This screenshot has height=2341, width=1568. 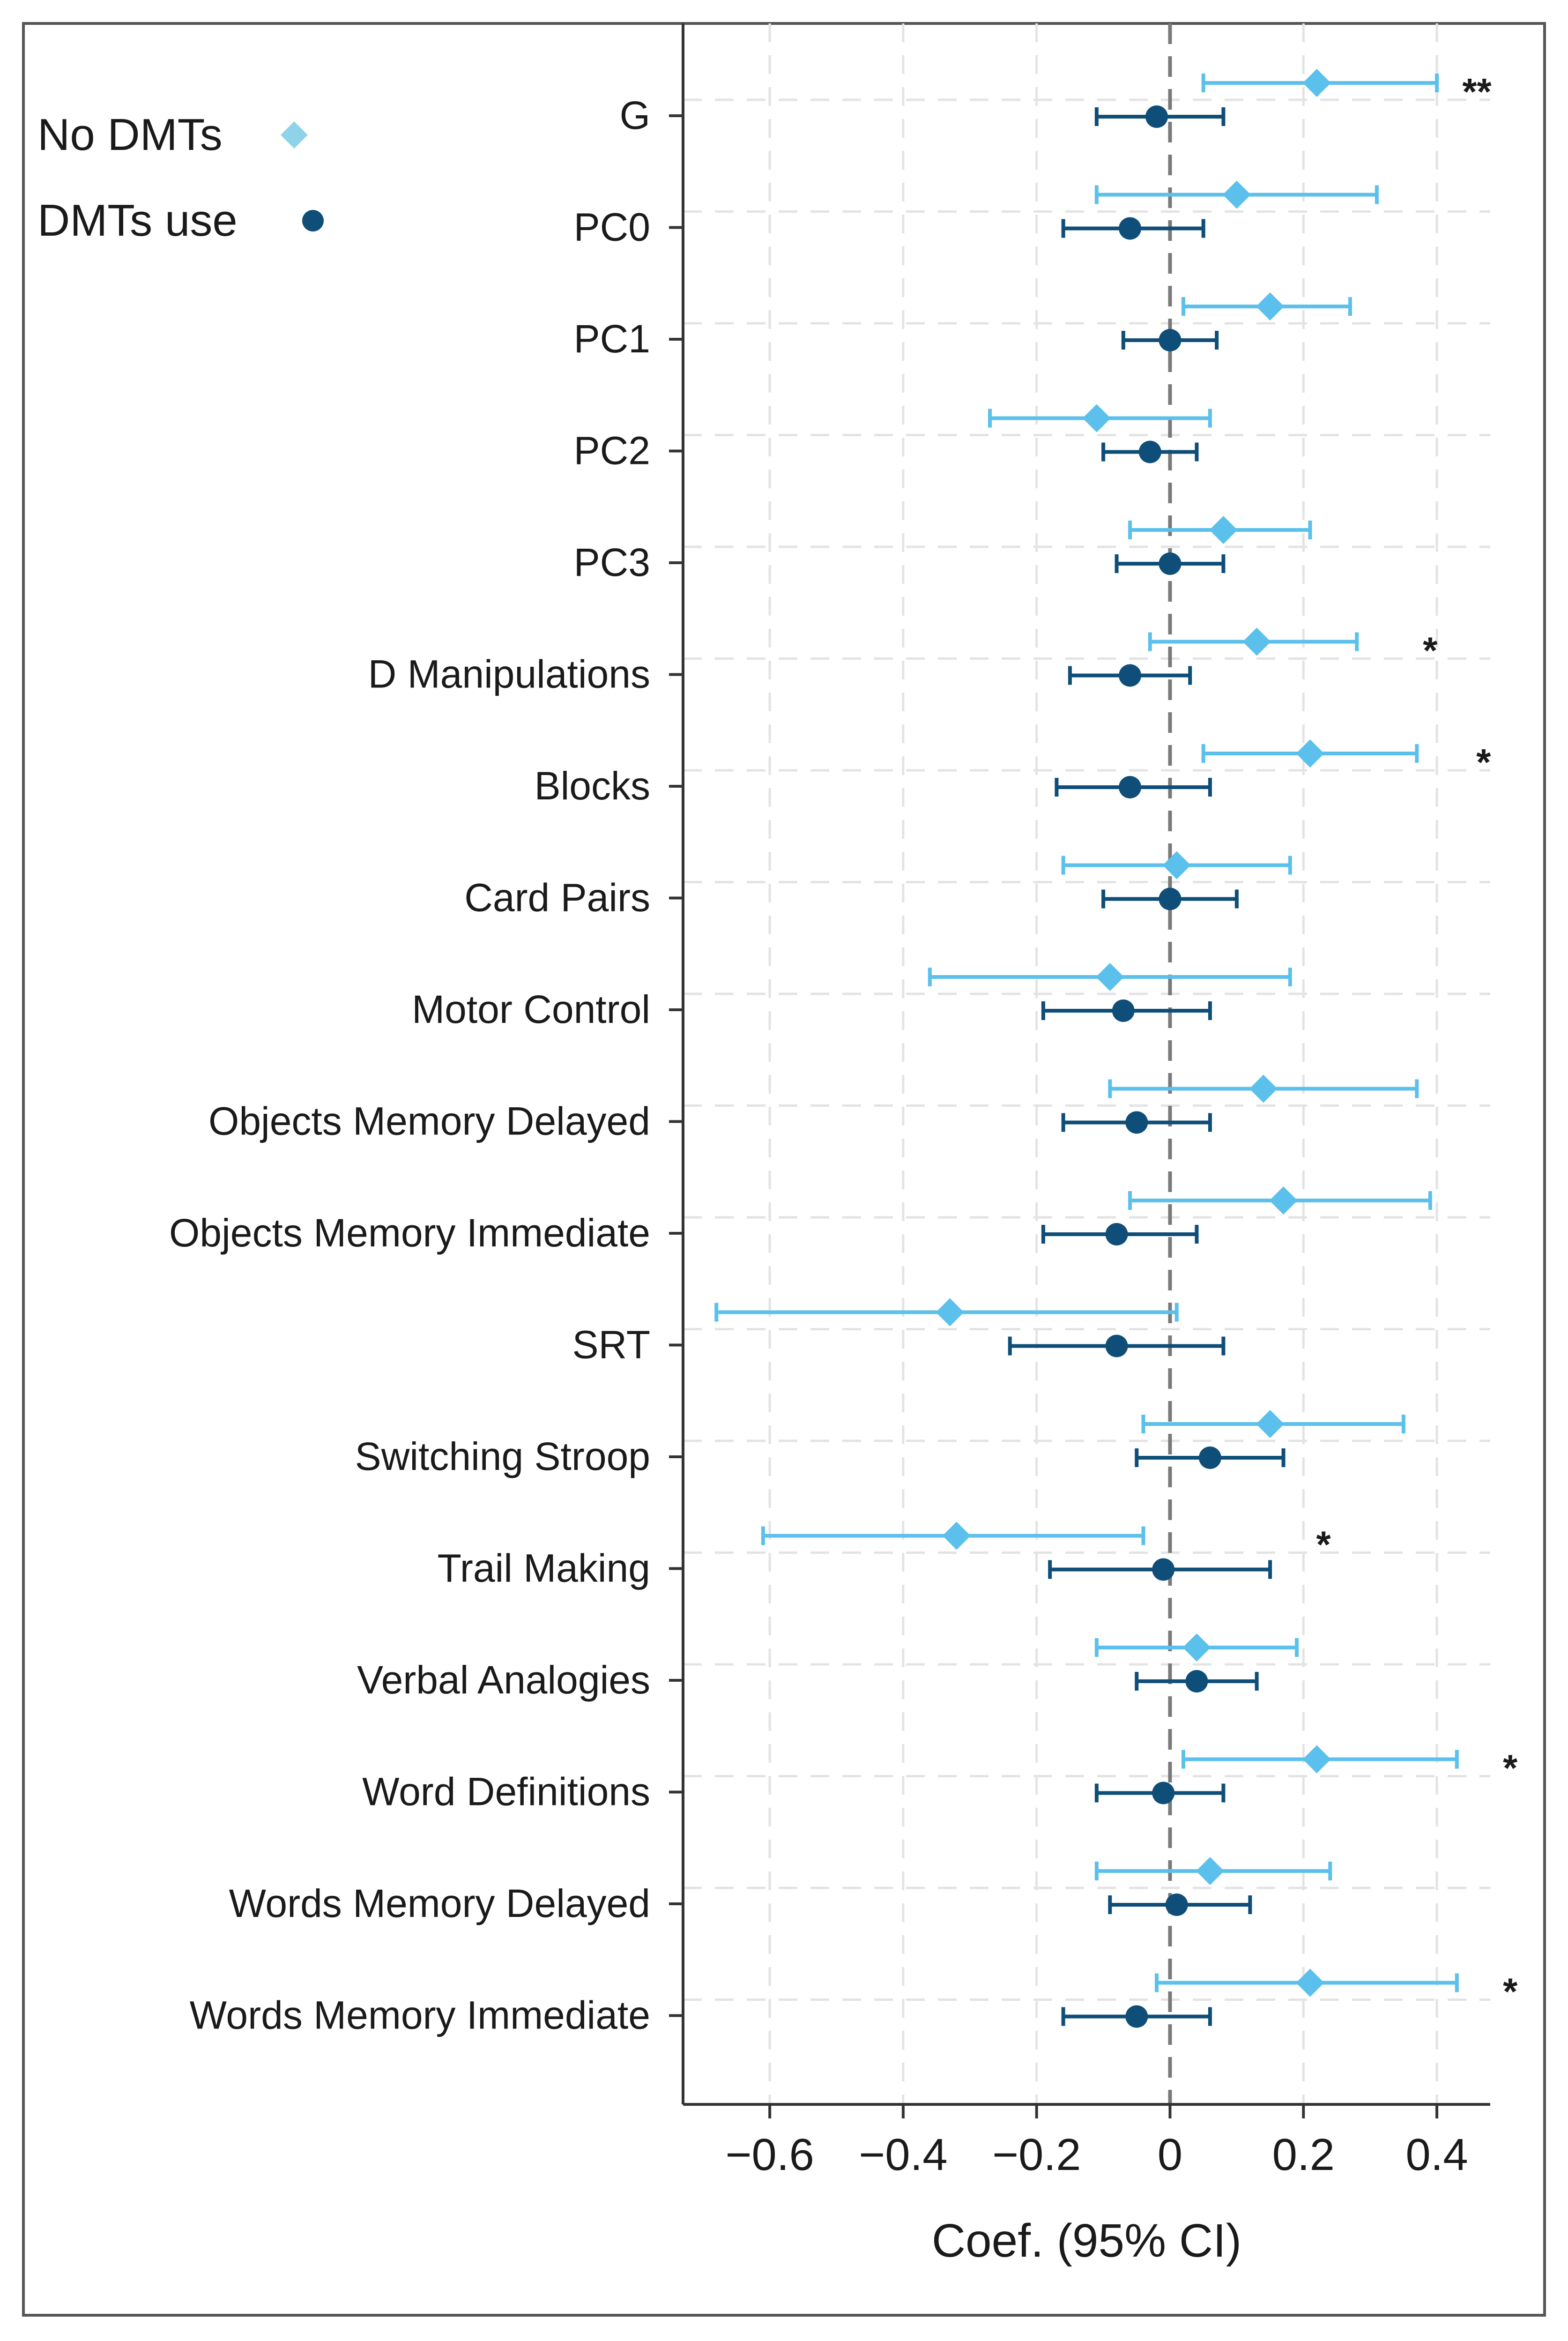 What do you see at coordinates (592, 786) in the screenshot?
I see `y-tick-label: Blocks` at bounding box center [592, 786].